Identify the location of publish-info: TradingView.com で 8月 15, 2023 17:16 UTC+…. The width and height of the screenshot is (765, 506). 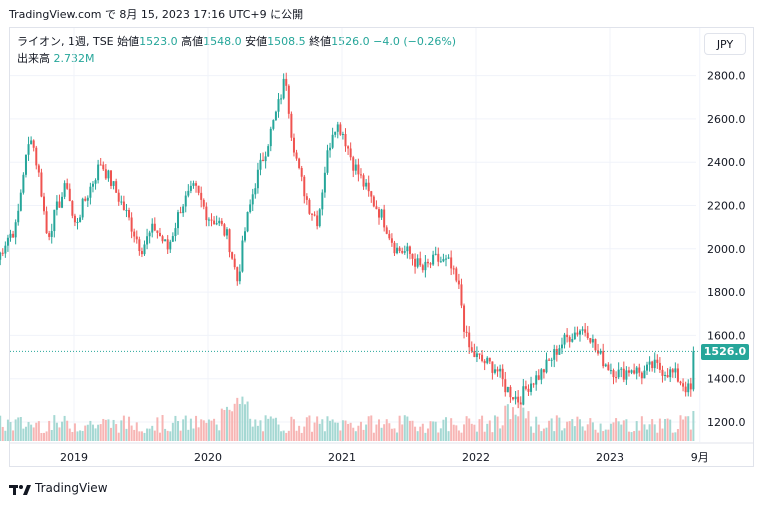
(156, 14).